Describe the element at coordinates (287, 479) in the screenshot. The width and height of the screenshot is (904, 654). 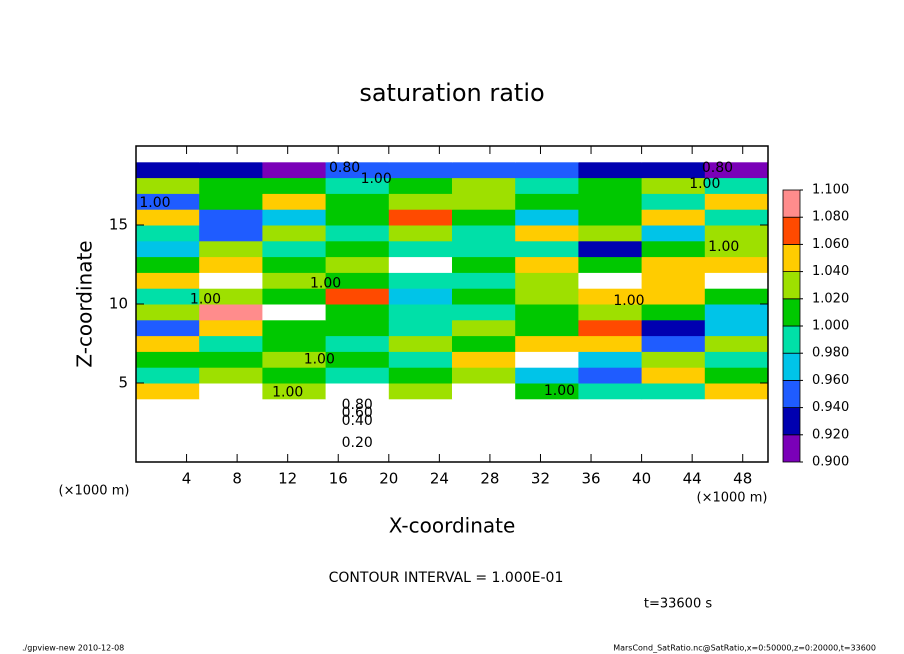
I see `x-tick-label: 12` at that location.